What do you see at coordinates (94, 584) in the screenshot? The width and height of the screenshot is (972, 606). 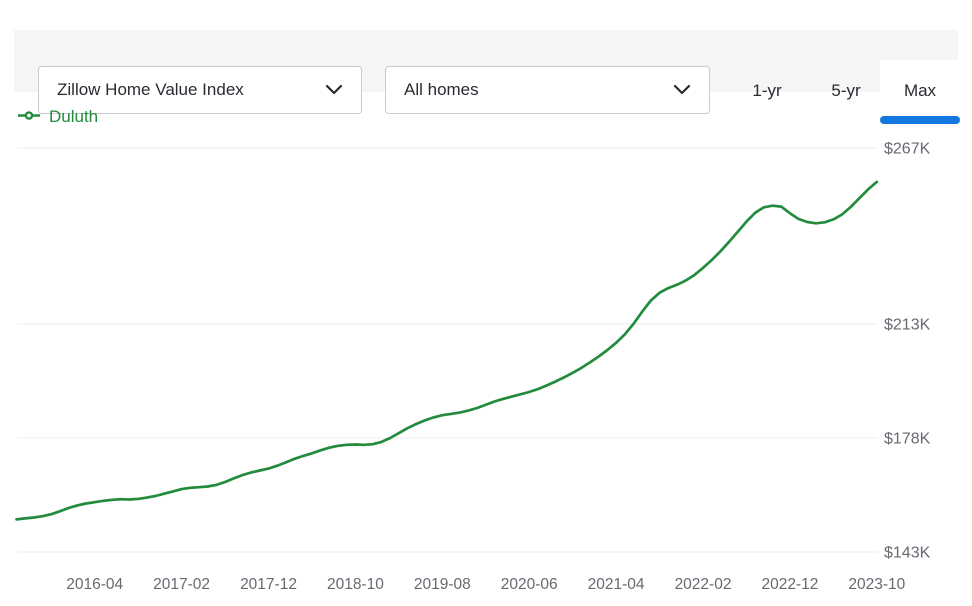 I see `x-axis-label: 2016-04` at bounding box center [94, 584].